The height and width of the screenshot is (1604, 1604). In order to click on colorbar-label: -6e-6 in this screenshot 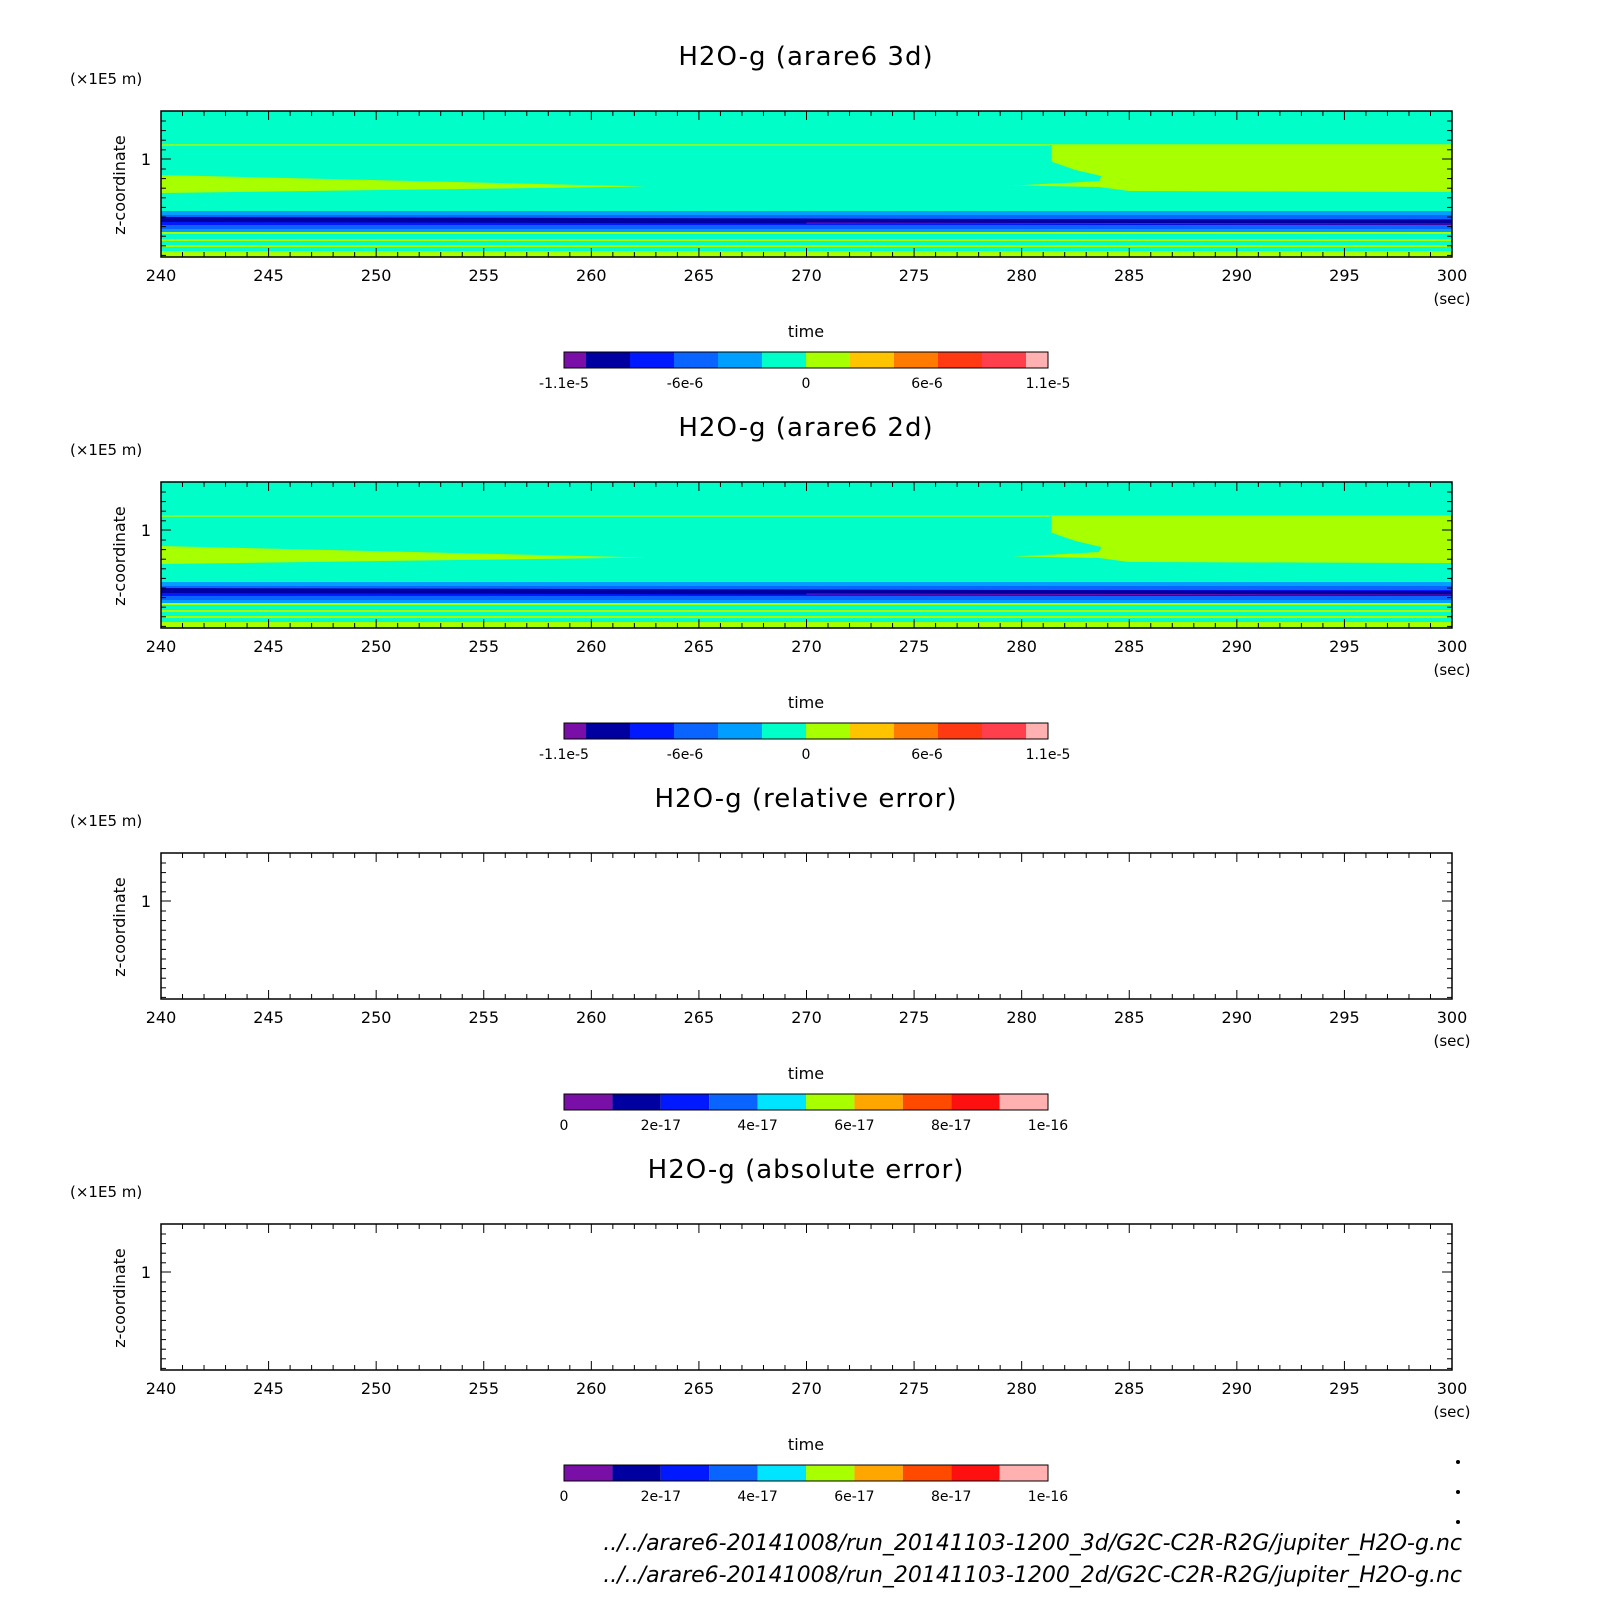, I will do `click(685, 384)`.